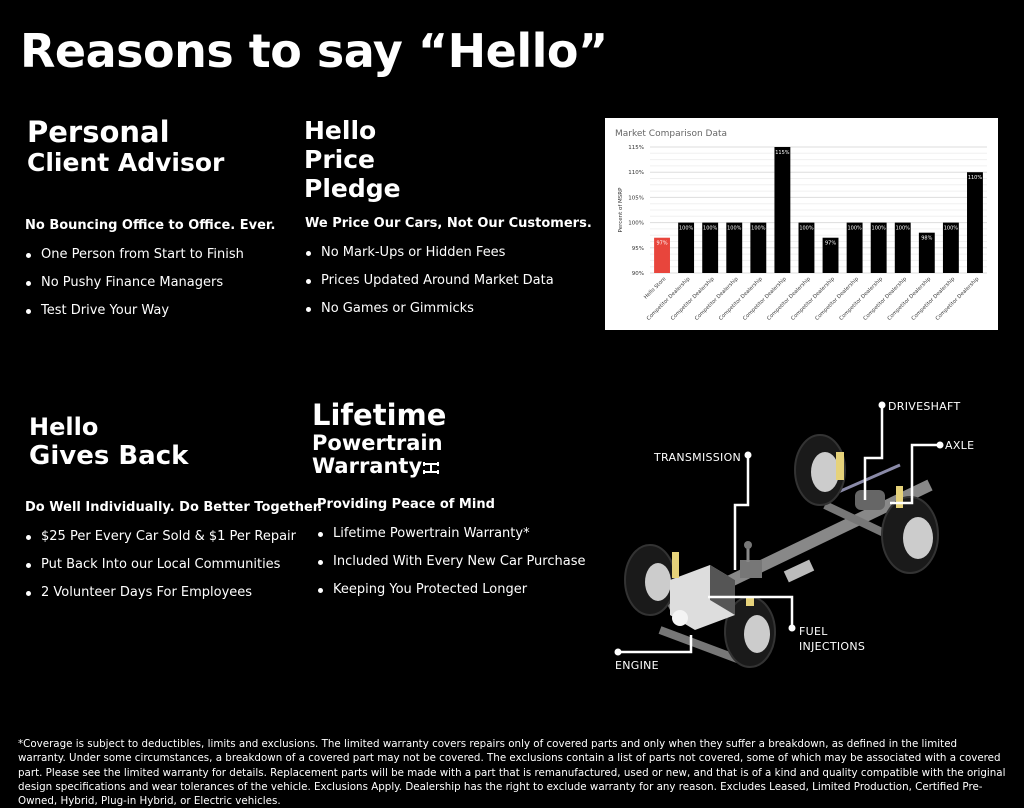 The height and width of the screenshot is (808, 1024). I want to click on callout-lines, so click(779, 529).